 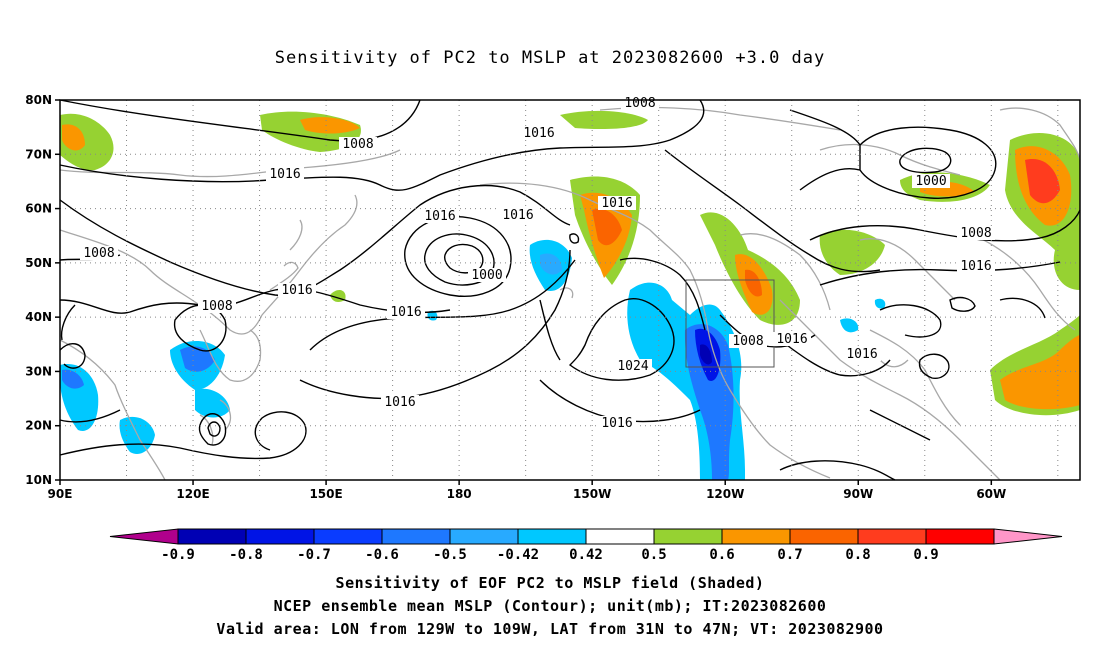 What do you see at coordinates (38, 100) in the screenshot?
I see `lat-label: 80N` at bounding box center [38, 100].